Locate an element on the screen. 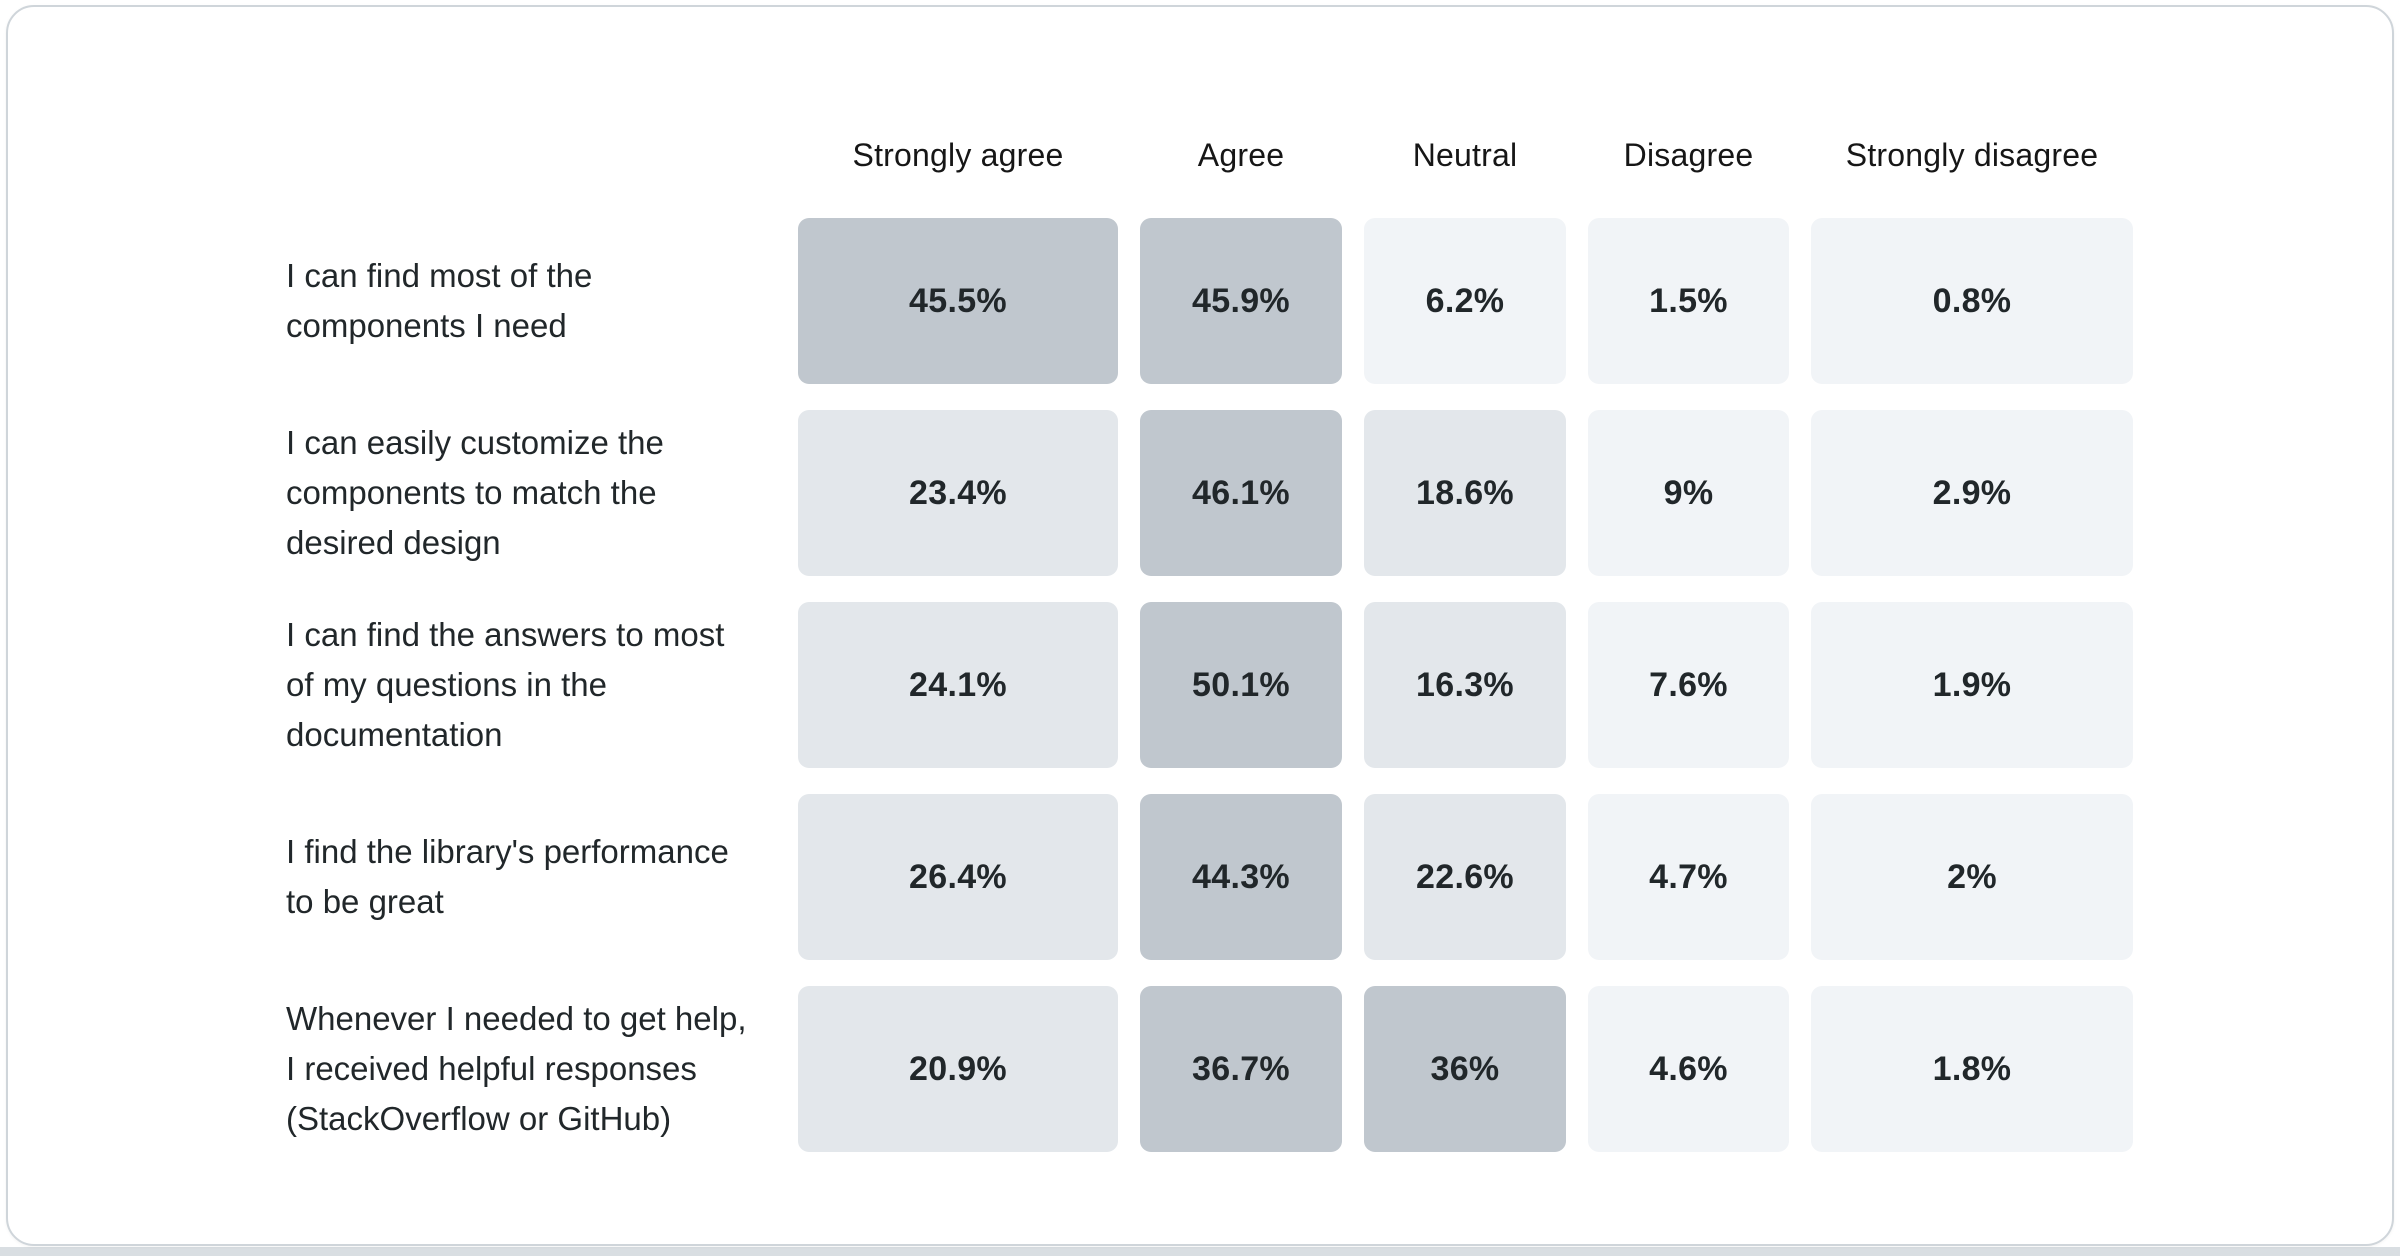  heatmap-cell: 23.4% is located at coordinates (958, 493).